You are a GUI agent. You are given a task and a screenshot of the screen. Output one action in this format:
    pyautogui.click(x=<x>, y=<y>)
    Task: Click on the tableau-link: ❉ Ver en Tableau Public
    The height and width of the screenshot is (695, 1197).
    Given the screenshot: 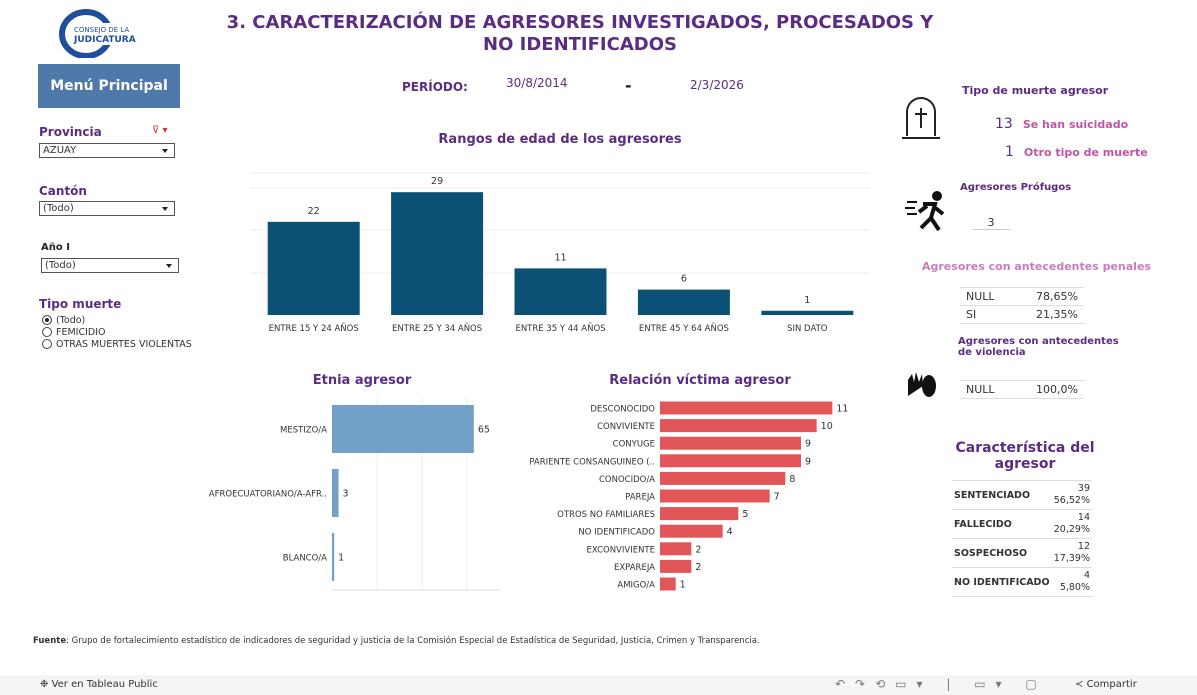 What is the action you would take?
    pyautogui.click(x=99, y=684)
    